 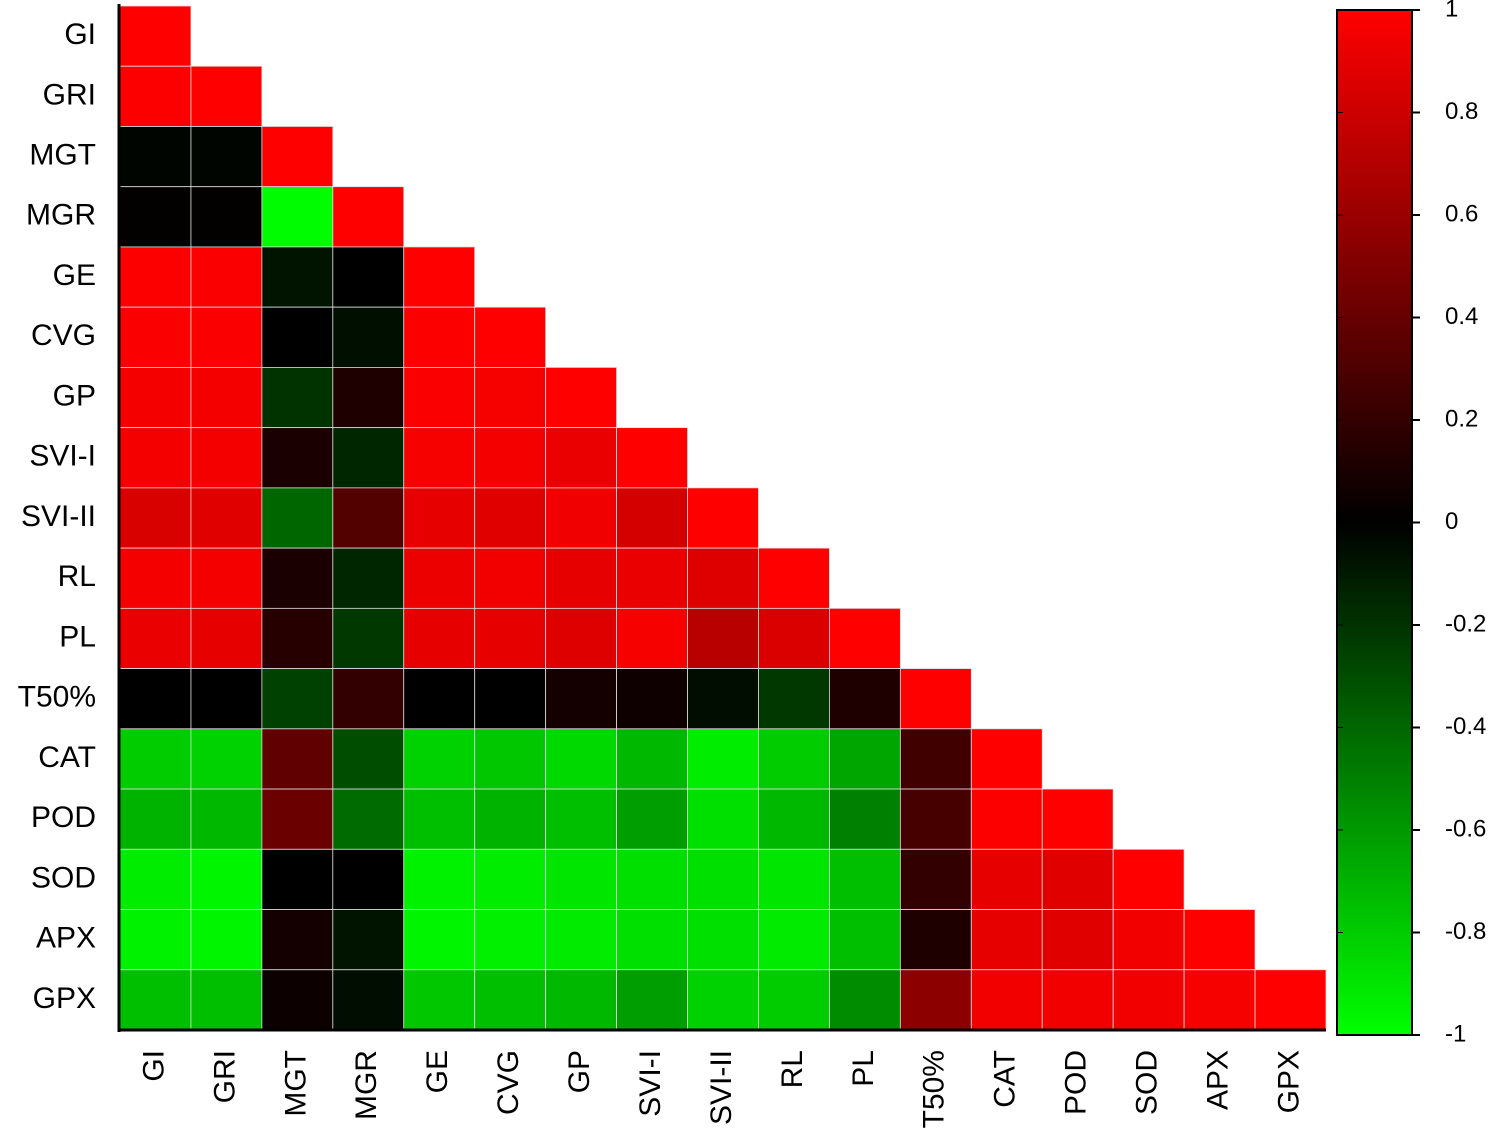 What do you see at coordinates (1374, 522) in the screenshot?
I see `colorbar` at bounding box center [1374, 522].